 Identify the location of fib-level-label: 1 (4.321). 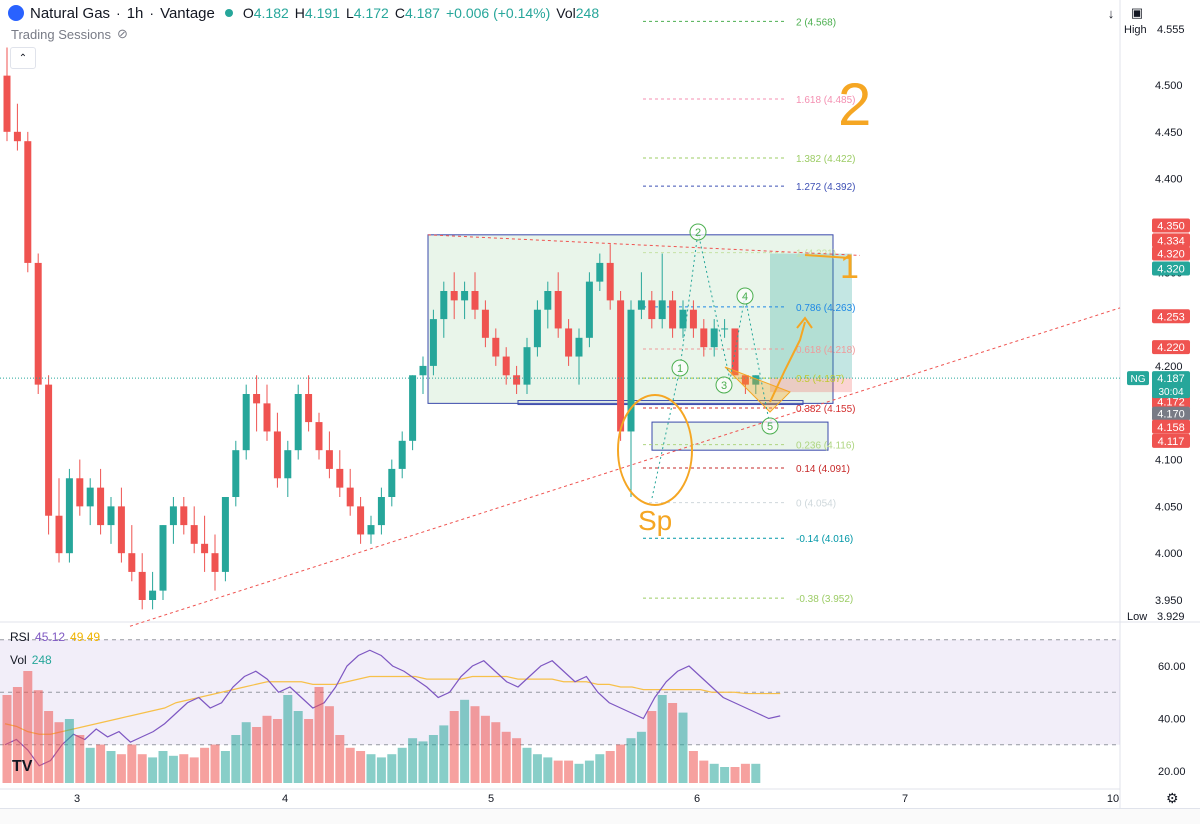
(816, 254).